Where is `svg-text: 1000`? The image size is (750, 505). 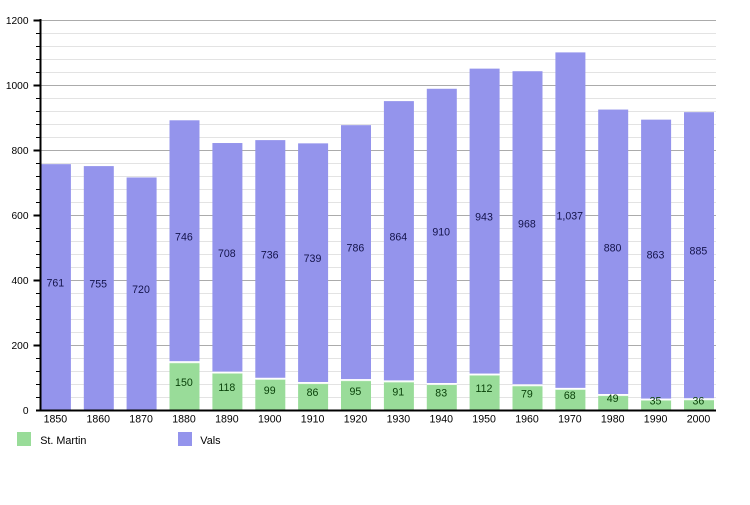 svg-text: 1000 is located at coordinates (17, 86).